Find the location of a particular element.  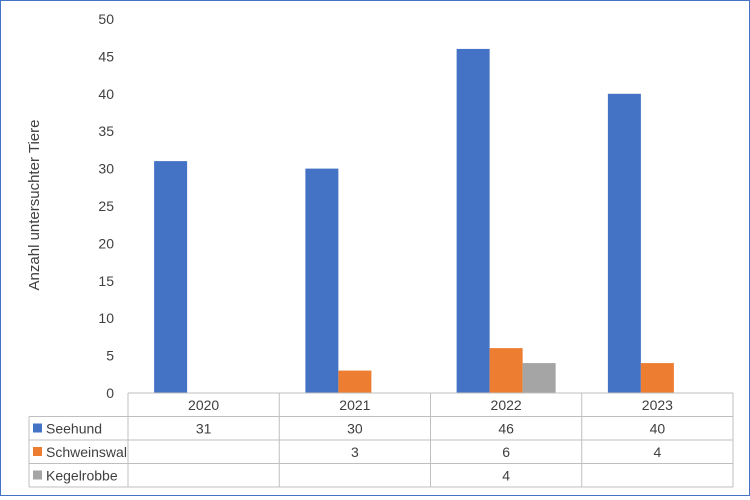

bar-seehund-2020 is located at coordinates (171, 277).